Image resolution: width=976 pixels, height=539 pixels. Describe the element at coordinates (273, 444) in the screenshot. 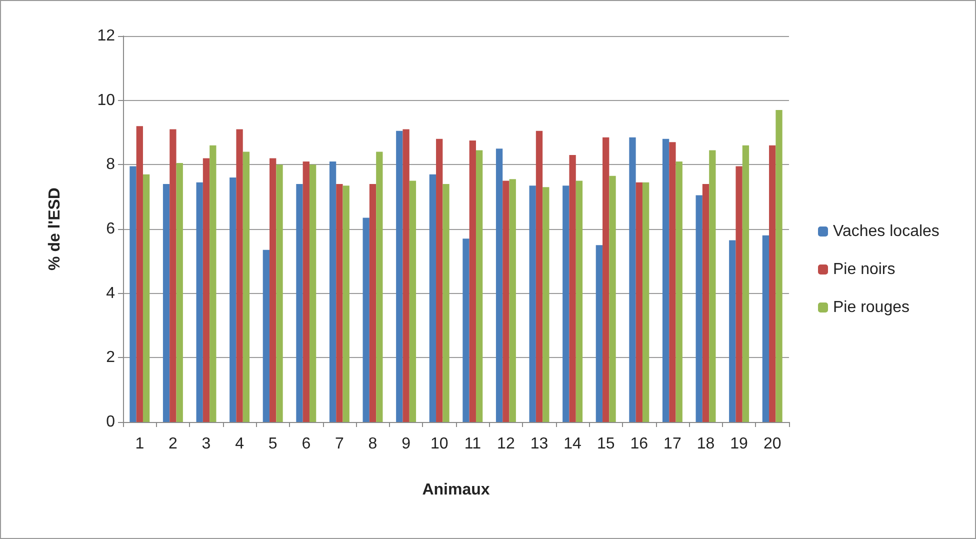

I see `x-tick-label: 5` at that location.